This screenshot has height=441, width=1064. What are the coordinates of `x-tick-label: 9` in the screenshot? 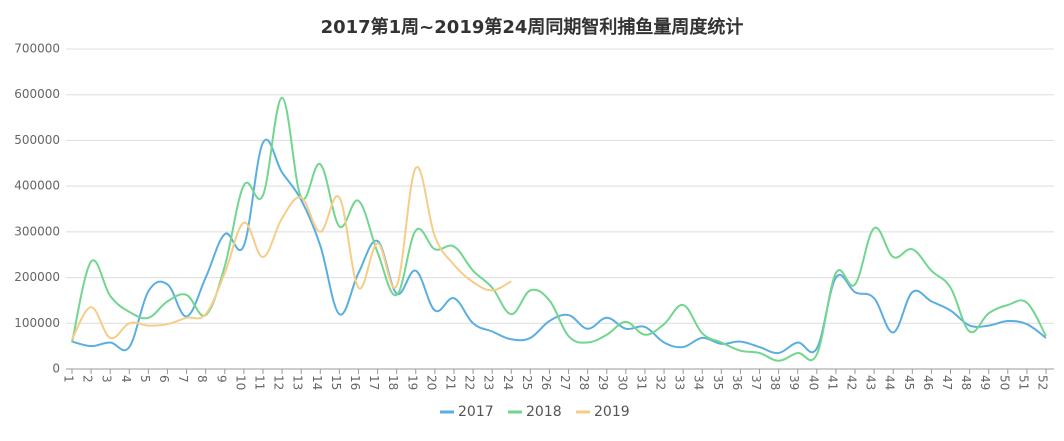 It's located at (221, 379).